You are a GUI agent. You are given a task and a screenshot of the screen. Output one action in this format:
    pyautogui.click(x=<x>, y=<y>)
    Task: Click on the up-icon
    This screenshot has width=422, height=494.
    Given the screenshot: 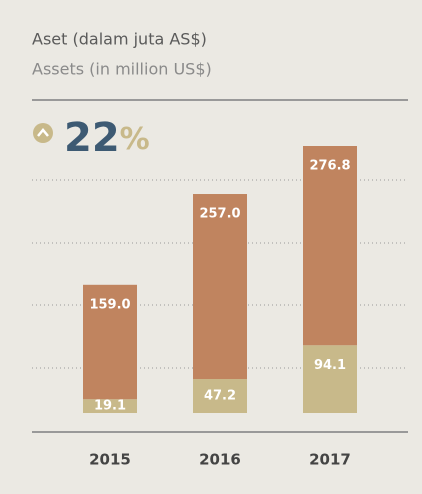 What is the action you would take?
    pyautogui.click(x=43, y=133)
    